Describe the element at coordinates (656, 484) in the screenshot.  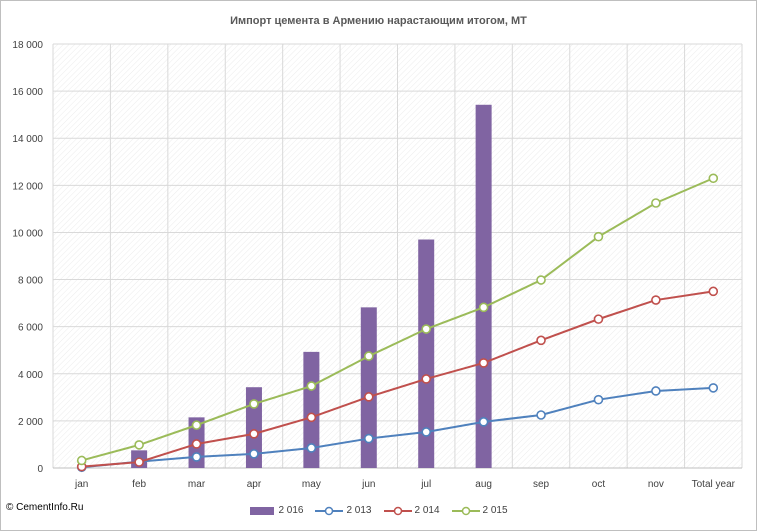
I see `x-tick-label: nov` at that location.